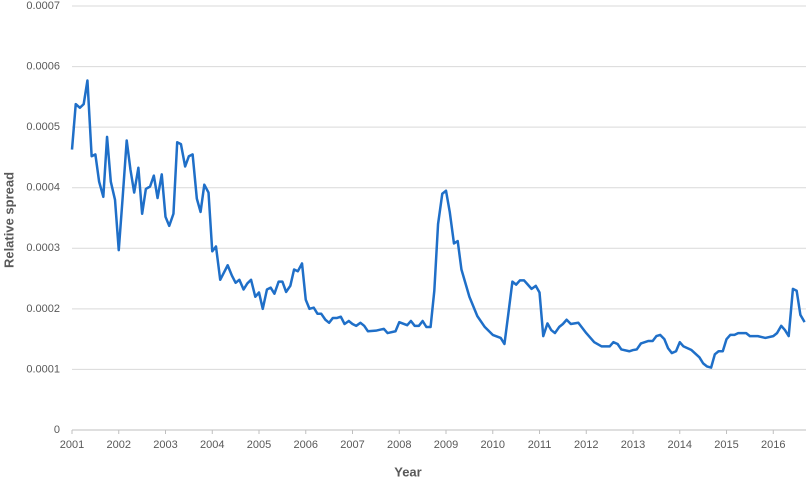  I want to click on x-tick-label: 2016, so click(773, 445).